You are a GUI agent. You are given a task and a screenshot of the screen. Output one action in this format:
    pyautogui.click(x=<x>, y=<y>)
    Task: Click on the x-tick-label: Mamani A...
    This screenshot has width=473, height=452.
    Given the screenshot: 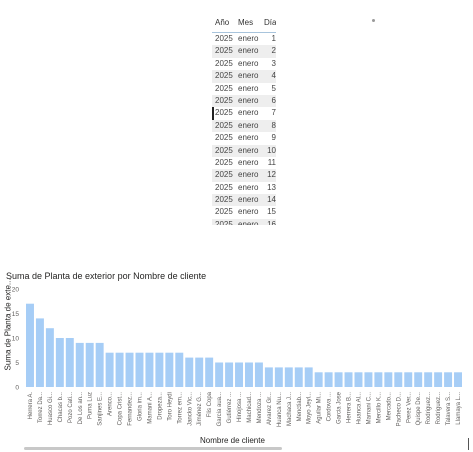 What is the action you would take?
    pyautogui.click(x=150, y=408)
    